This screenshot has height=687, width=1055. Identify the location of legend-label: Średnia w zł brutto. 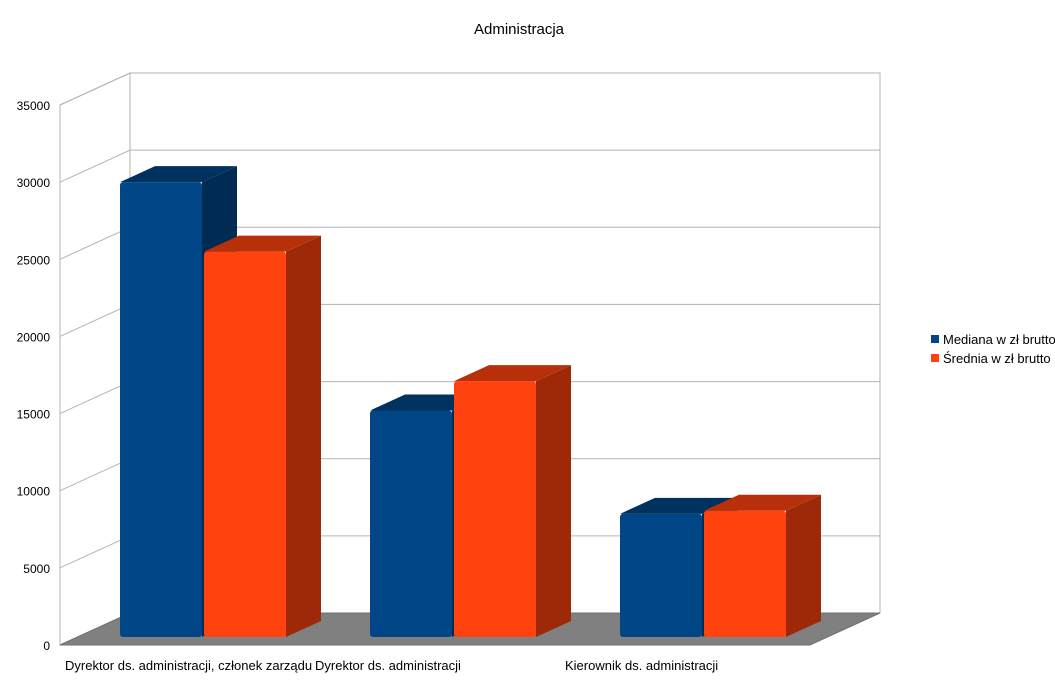
(997, 358).